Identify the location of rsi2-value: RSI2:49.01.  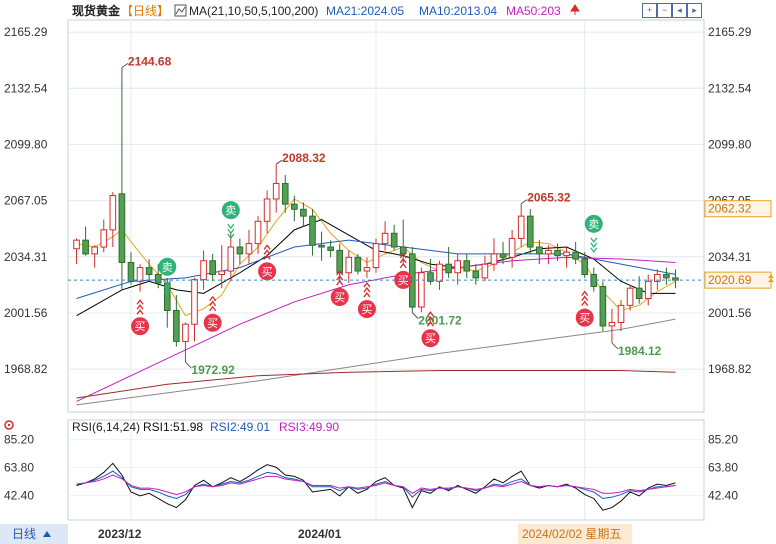
(240, 427).